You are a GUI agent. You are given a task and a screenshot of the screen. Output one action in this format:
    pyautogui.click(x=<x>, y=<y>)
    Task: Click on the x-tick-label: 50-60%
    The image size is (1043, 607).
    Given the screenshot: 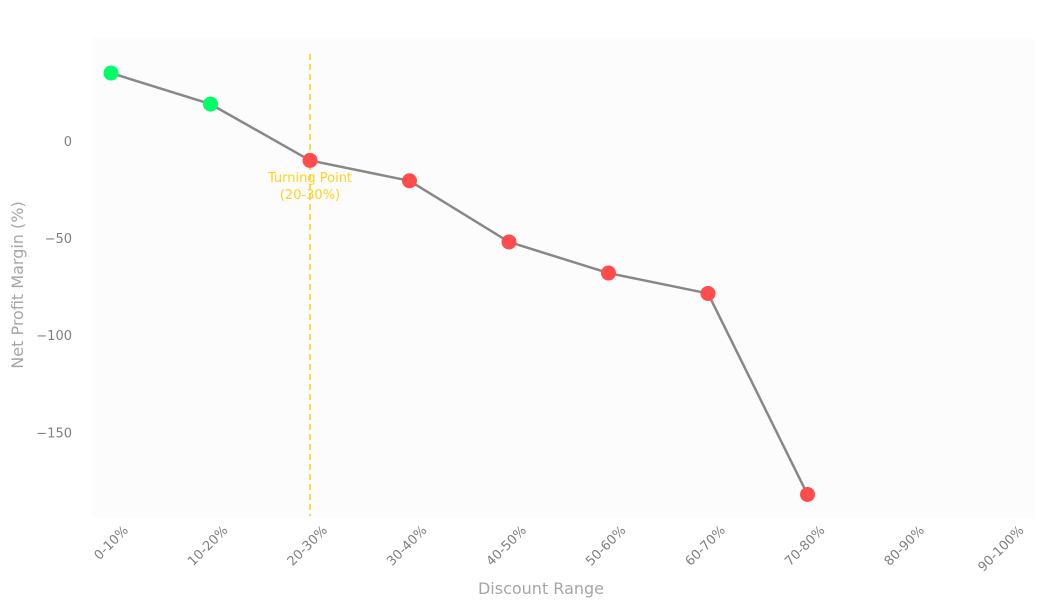 What is the action you would take?
    pyautogui.click(x=606, y=546)
    